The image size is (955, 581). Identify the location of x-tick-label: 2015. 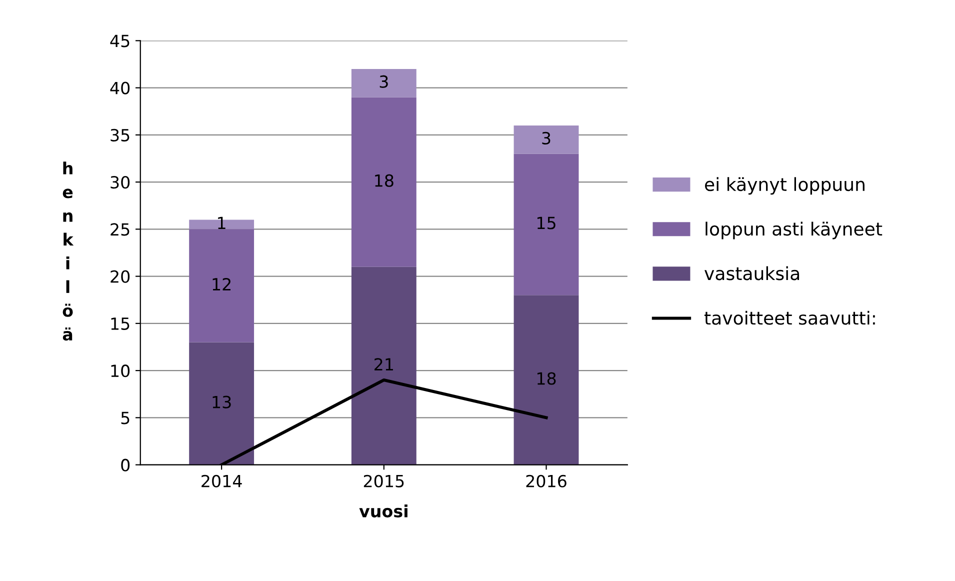
(384, 481).